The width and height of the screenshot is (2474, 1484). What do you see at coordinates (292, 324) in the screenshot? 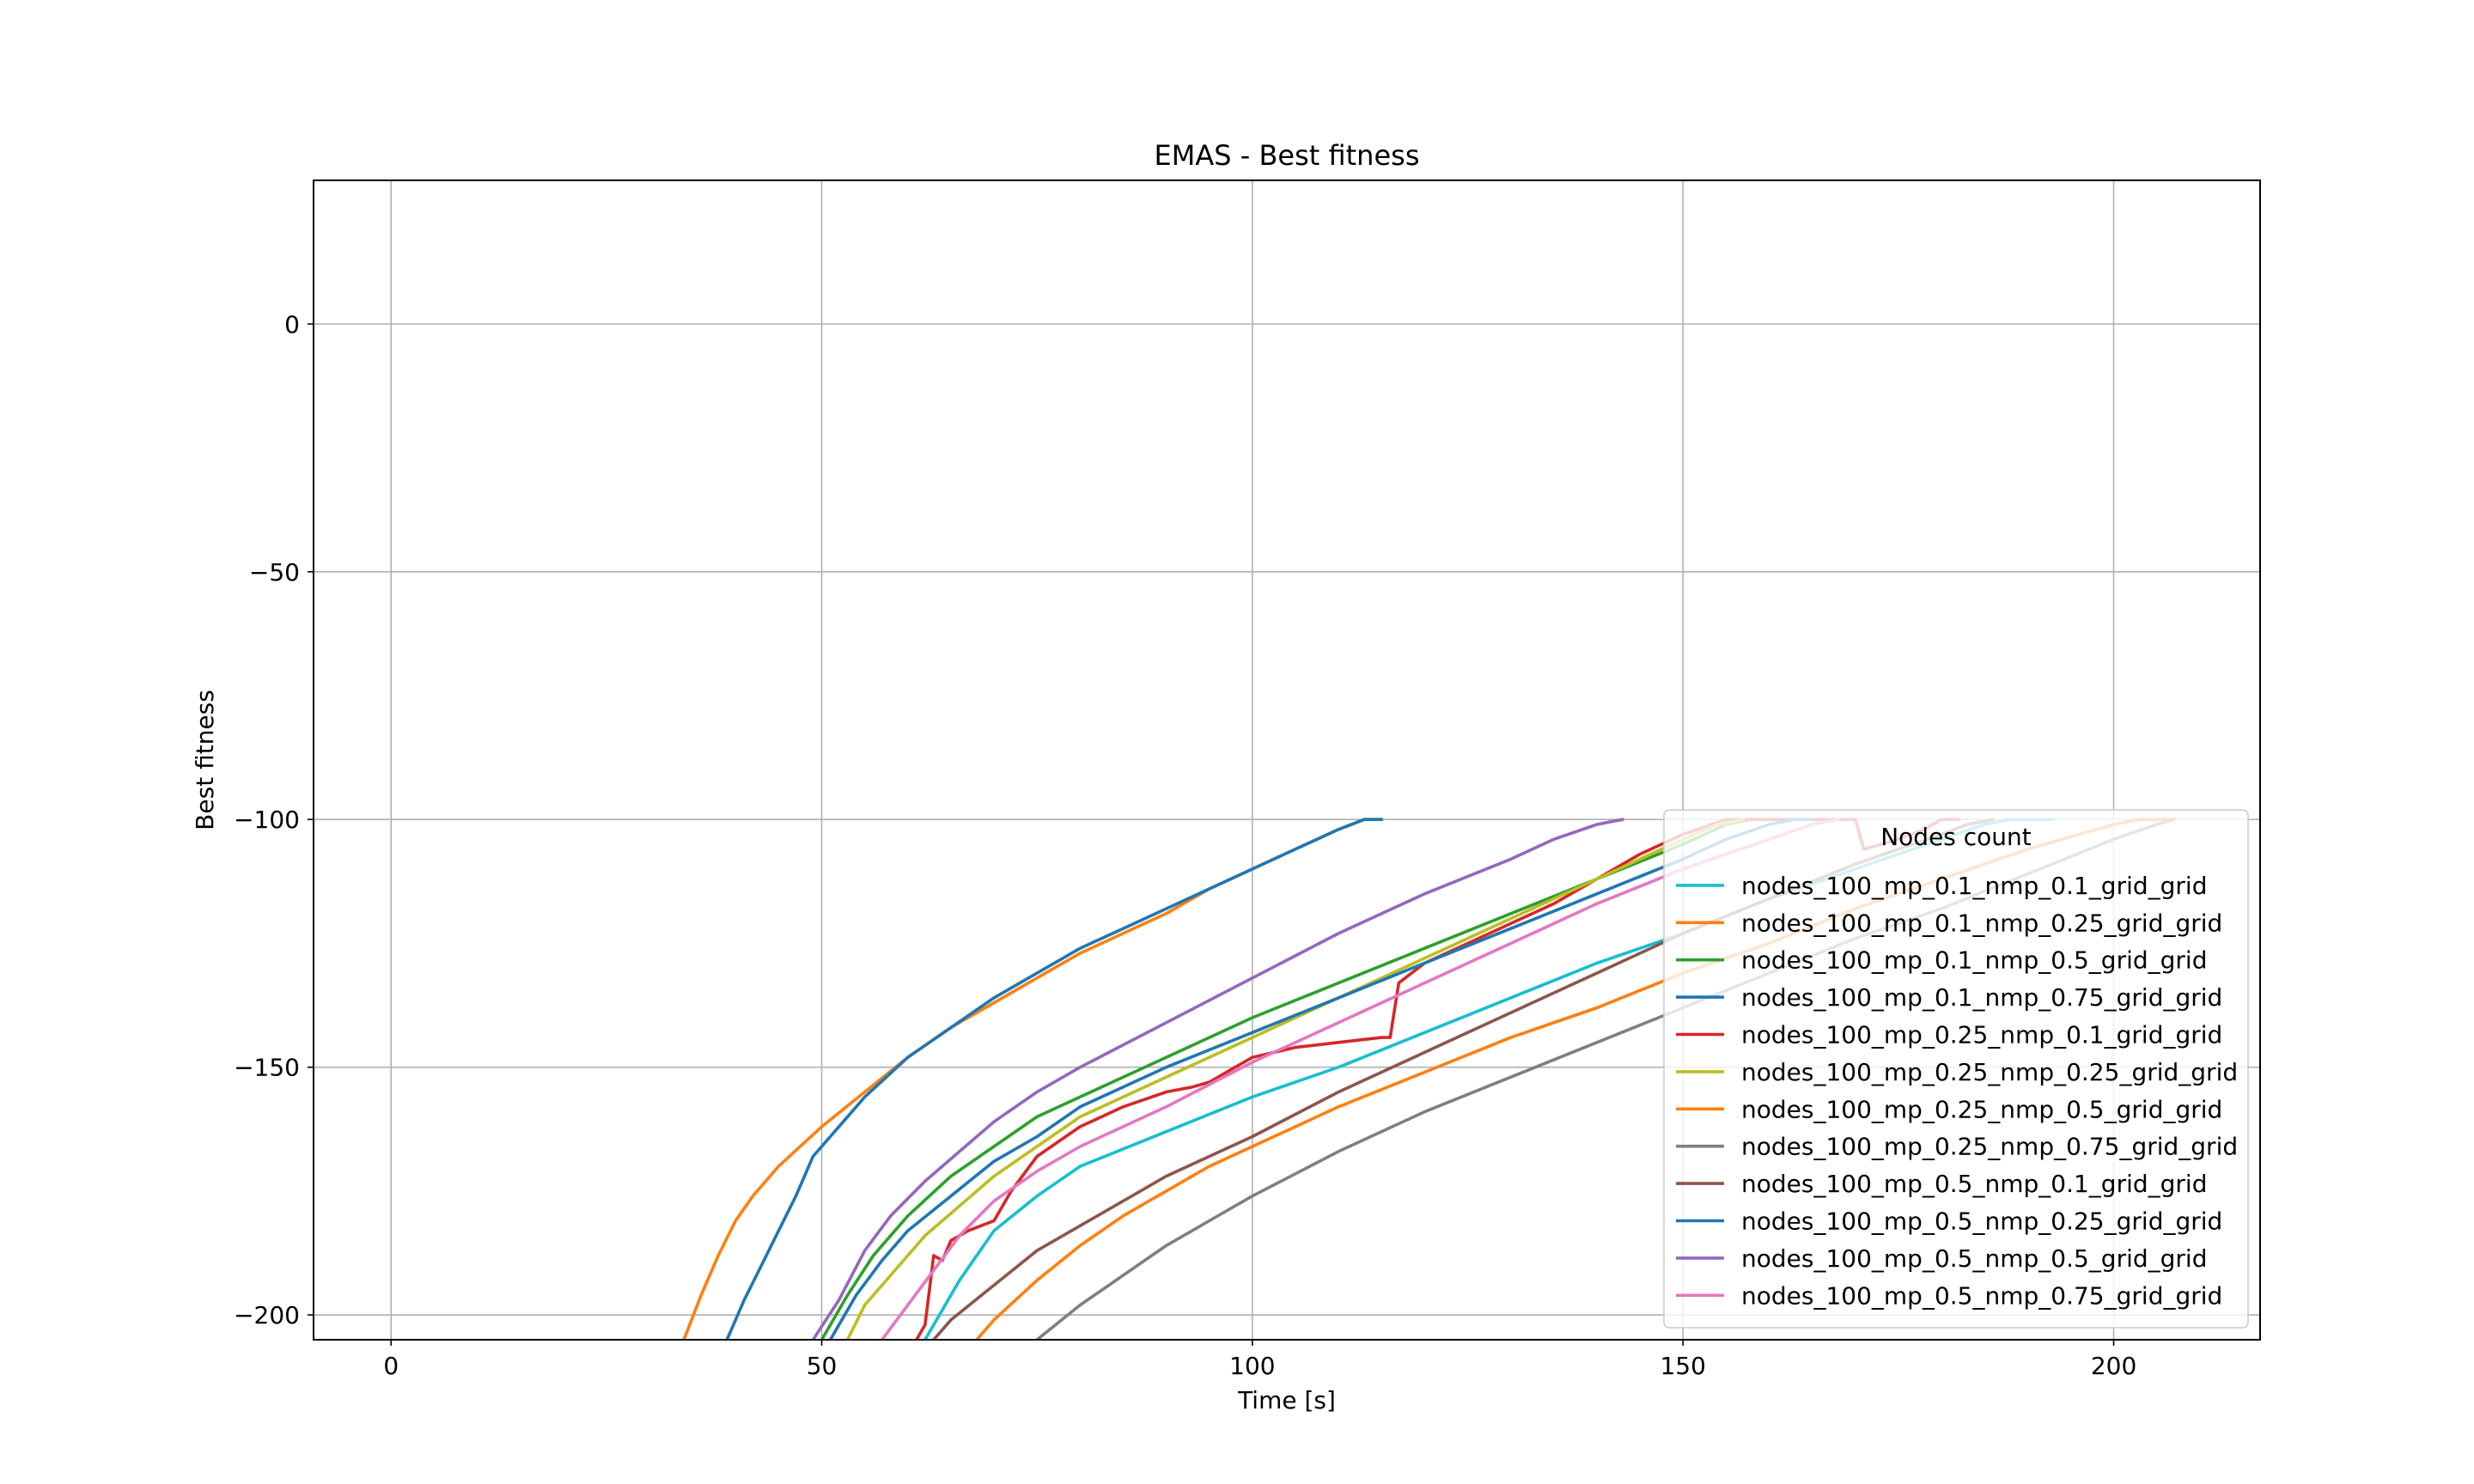
I see `y-tick-label: 0` at bounding box center [292, 324].